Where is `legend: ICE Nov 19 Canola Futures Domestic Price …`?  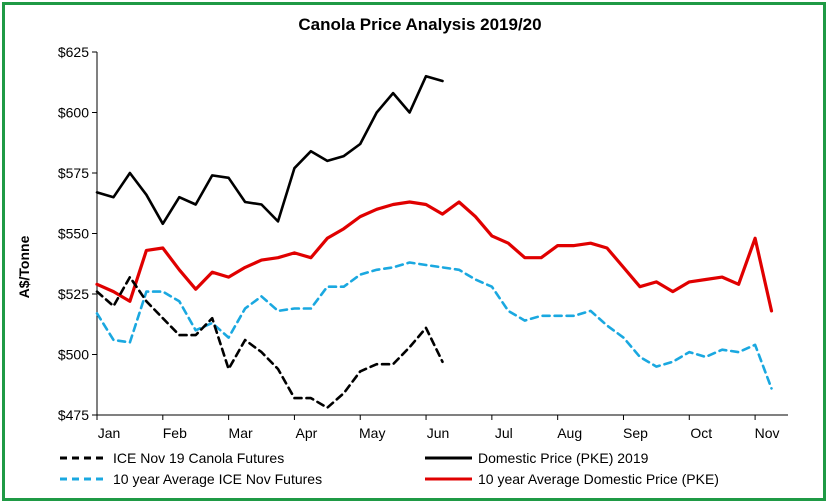 legend: ICE Nov 19 Canola Futures Domestic Price … is located at coordinates (389, 468).